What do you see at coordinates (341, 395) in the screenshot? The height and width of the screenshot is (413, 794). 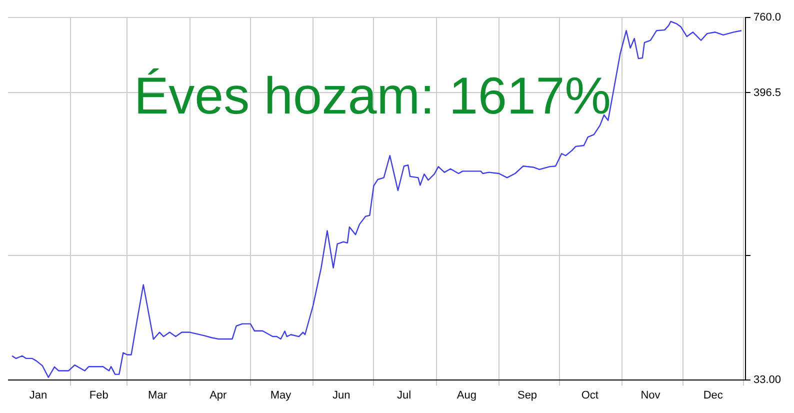 I see `x-tick-label: Jun` at bounding box center [341, 395].